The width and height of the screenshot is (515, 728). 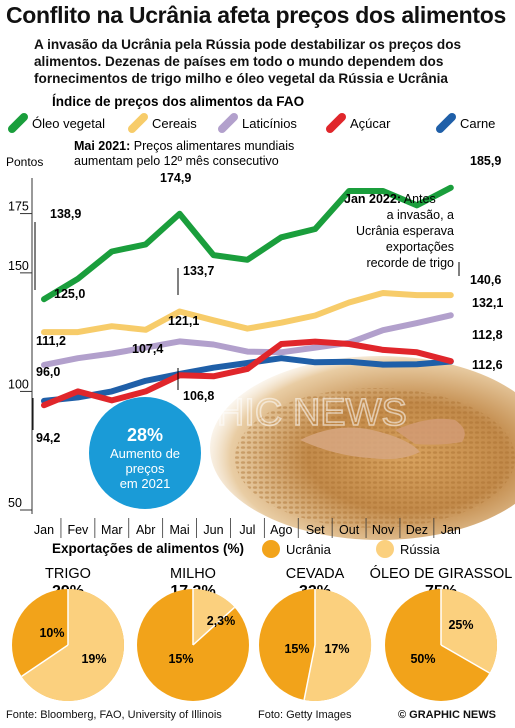 What do you see at coordinates (349, 530) in the screenshot?
I see `x-tick-label: Out` at bounding box center [349, 530].